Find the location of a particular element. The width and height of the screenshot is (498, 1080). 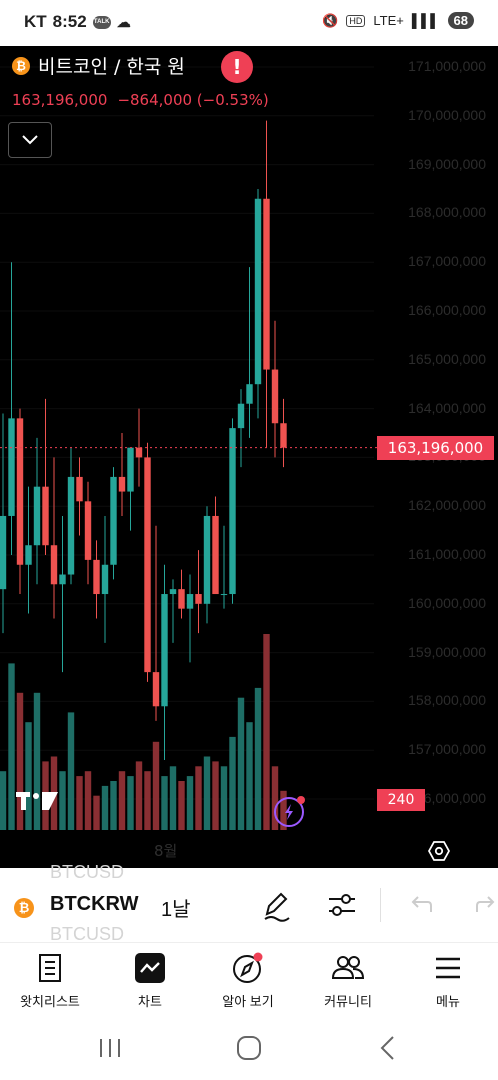

interval-selector: 1날 is located at coordinates (176, 910).